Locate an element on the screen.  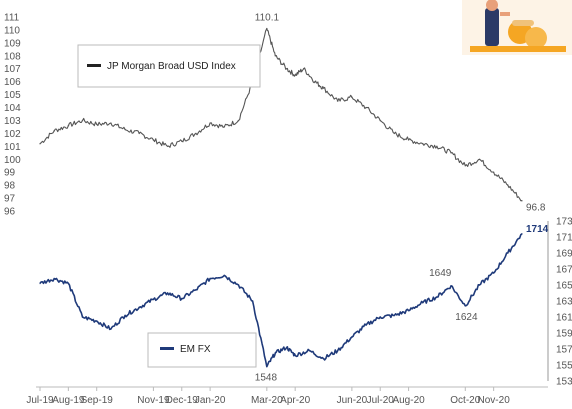
usd-ytick-15: 96 is located at coordinates (10, 212).